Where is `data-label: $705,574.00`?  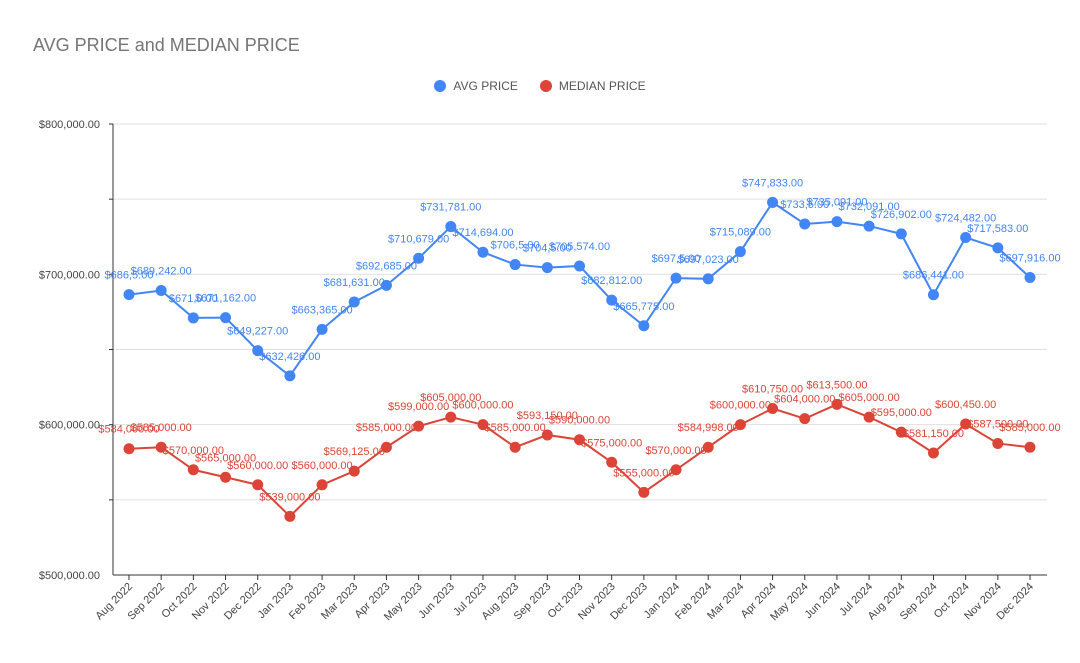 data-label: $705,574.00 is located at coordinates (579, 247).